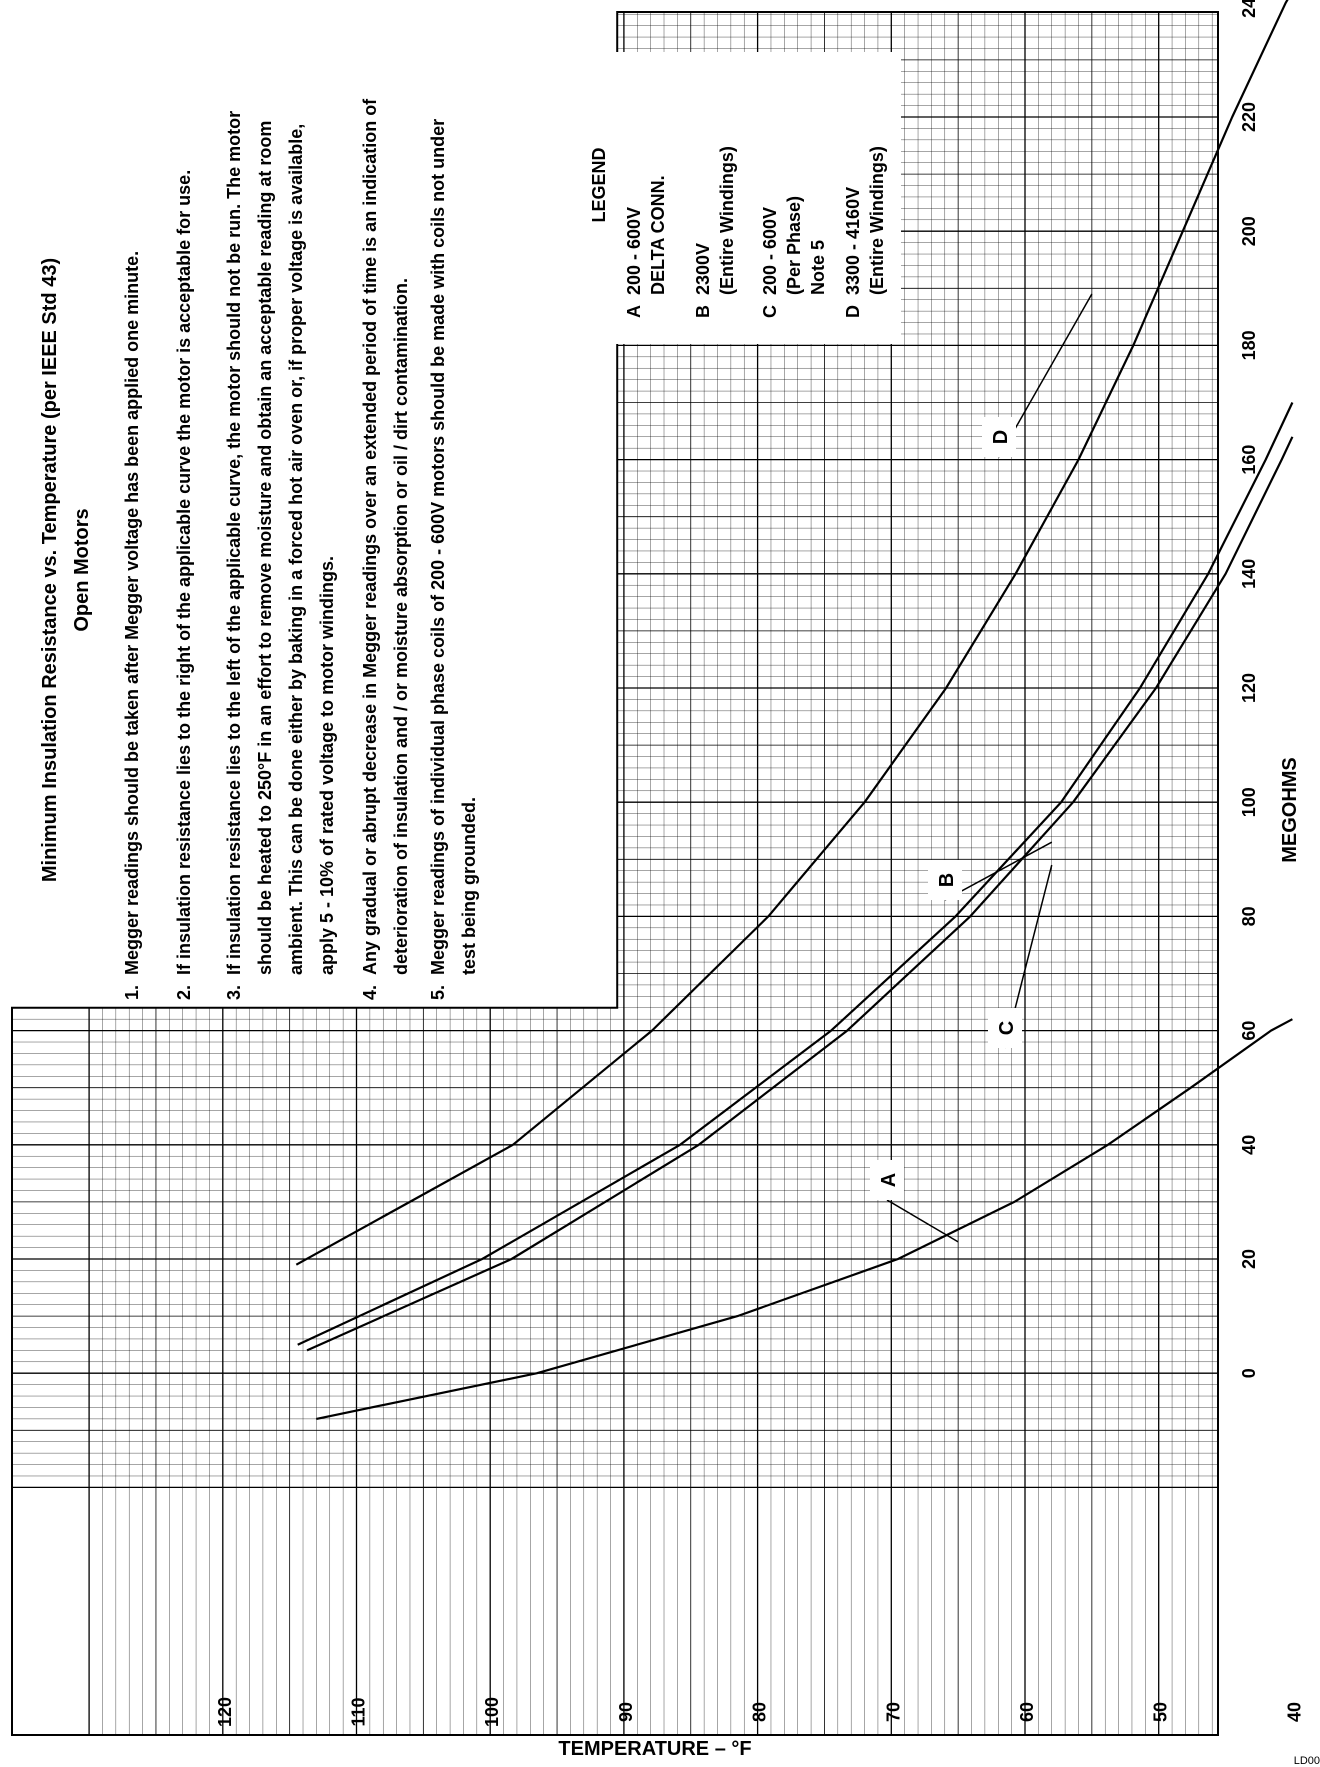  What do you see at coordinates (1249, 117) in the screenshot?
I see `x-tick-label: 220` at bounding box center [1249, 117].